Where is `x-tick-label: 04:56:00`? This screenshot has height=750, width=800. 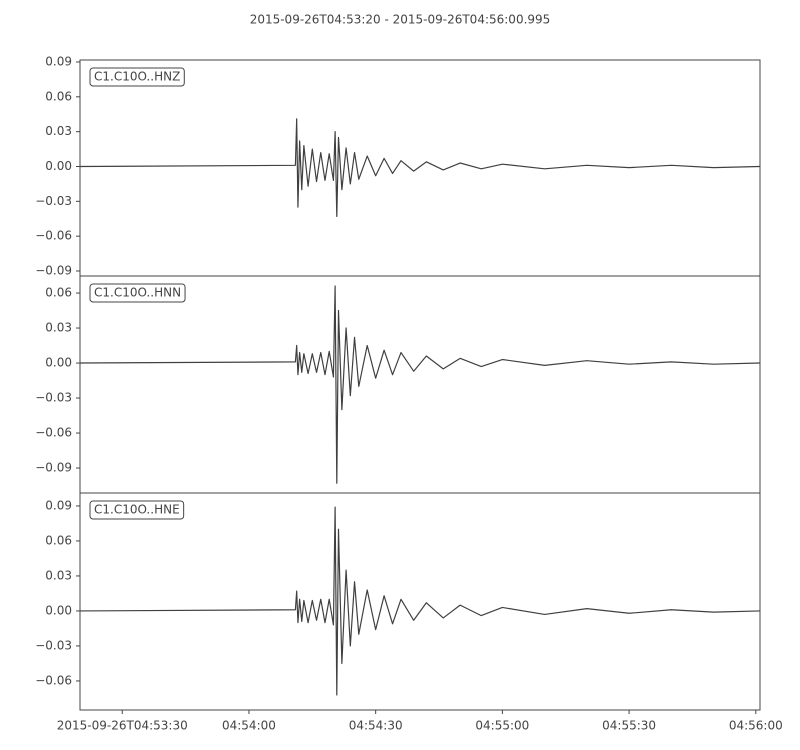 x-tick-label: 04:56:00 is located at coordinates (756, 726).